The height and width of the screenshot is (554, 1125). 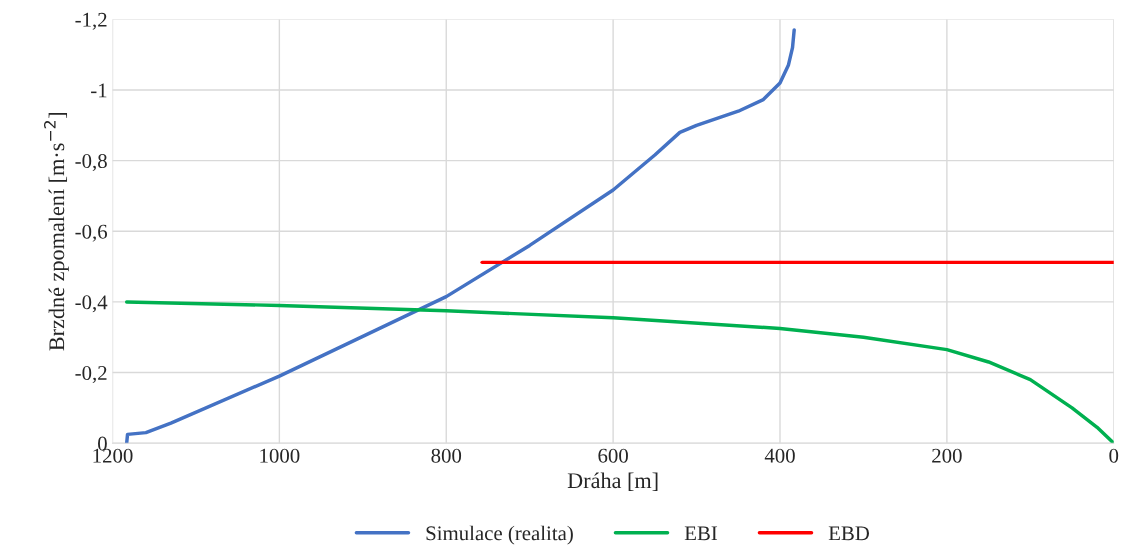 What do you see at coordinates (446, 455) in the screenshot?
I see `x-tick-label: 800` at bounding box center [446, 455].